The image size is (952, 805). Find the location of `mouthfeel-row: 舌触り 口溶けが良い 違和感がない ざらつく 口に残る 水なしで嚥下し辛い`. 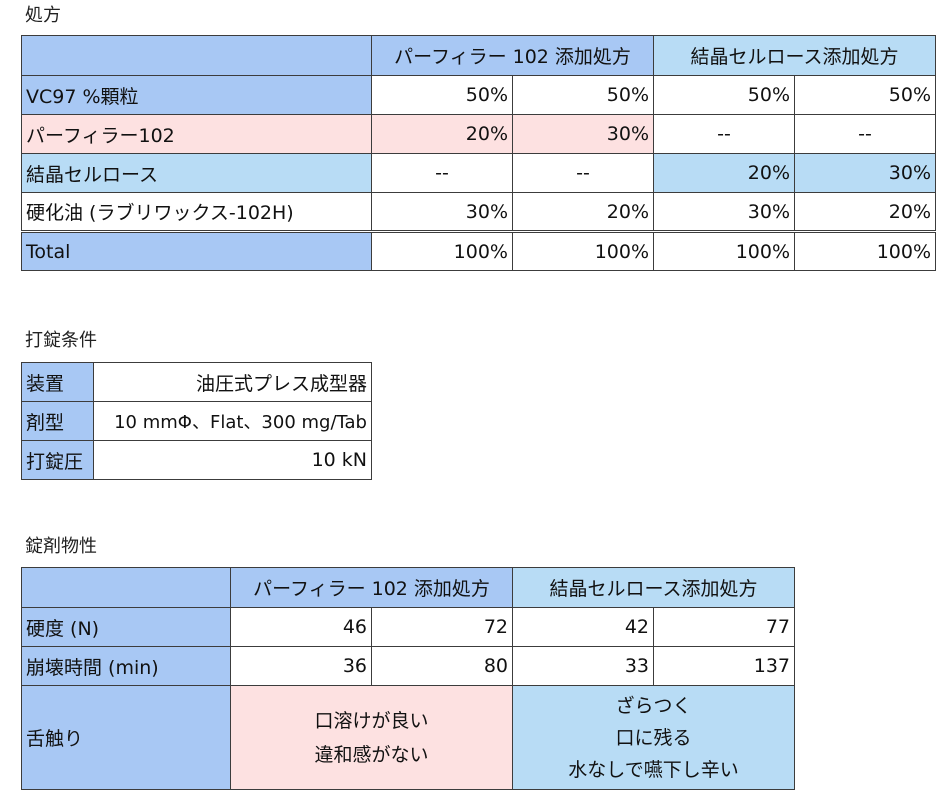

mouthfeel-row: 舌触り 口溶けが良い 違和感がない ざらつく 口に残る 水なしで嚥下し辛い is located at coordinates (408, 737).